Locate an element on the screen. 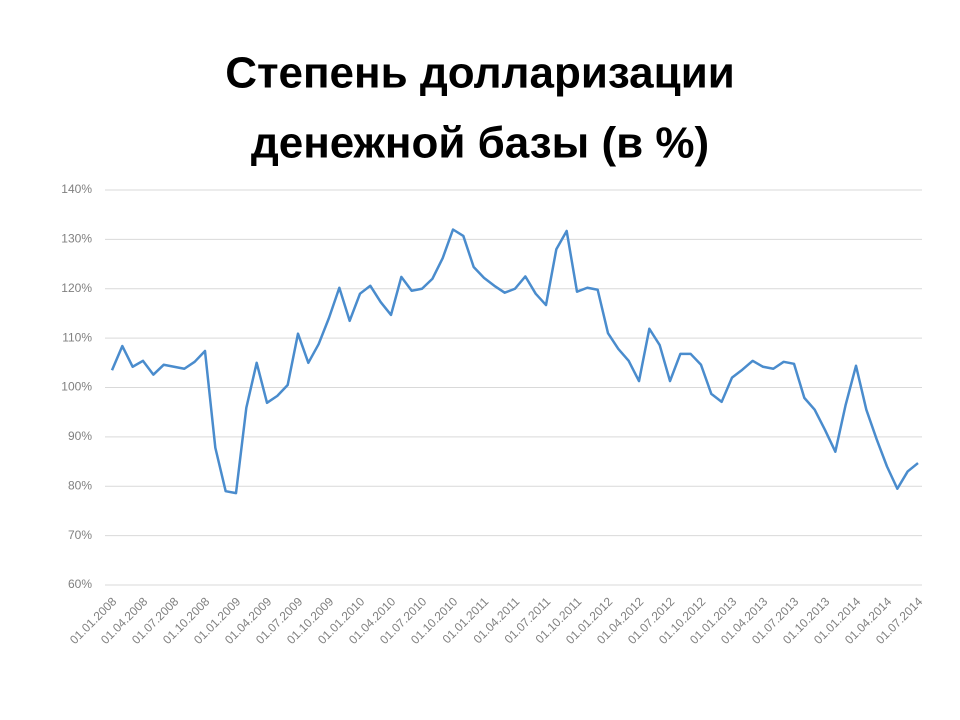  title-line: Степень долларизации is located at coordinates (480, 73).